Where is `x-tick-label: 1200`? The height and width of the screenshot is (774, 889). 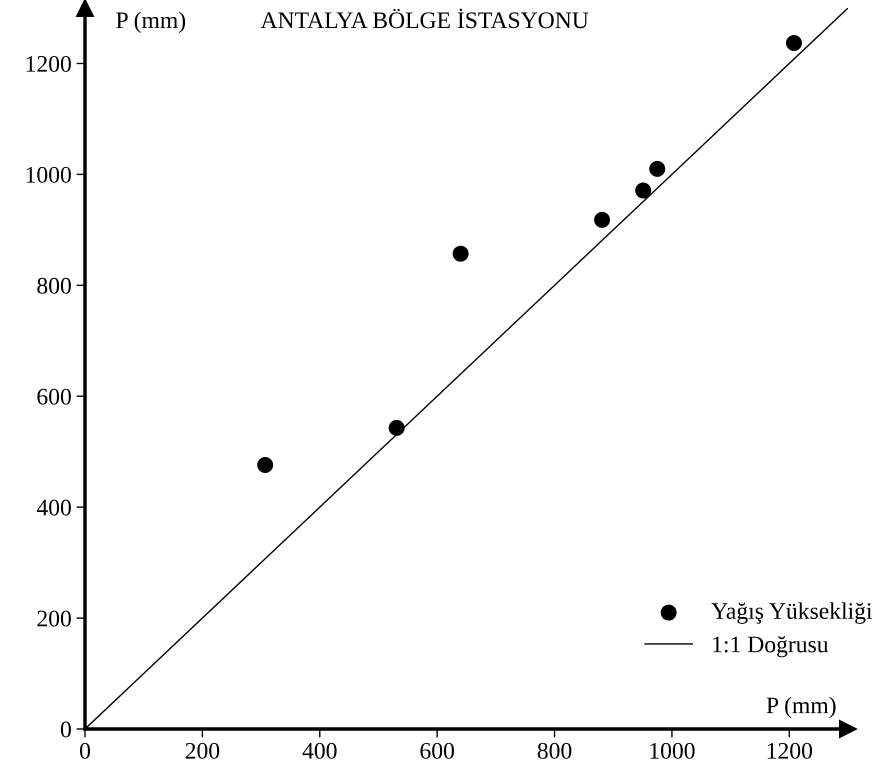
x-tick-label: 1200 is located at coordinates (790, 750).